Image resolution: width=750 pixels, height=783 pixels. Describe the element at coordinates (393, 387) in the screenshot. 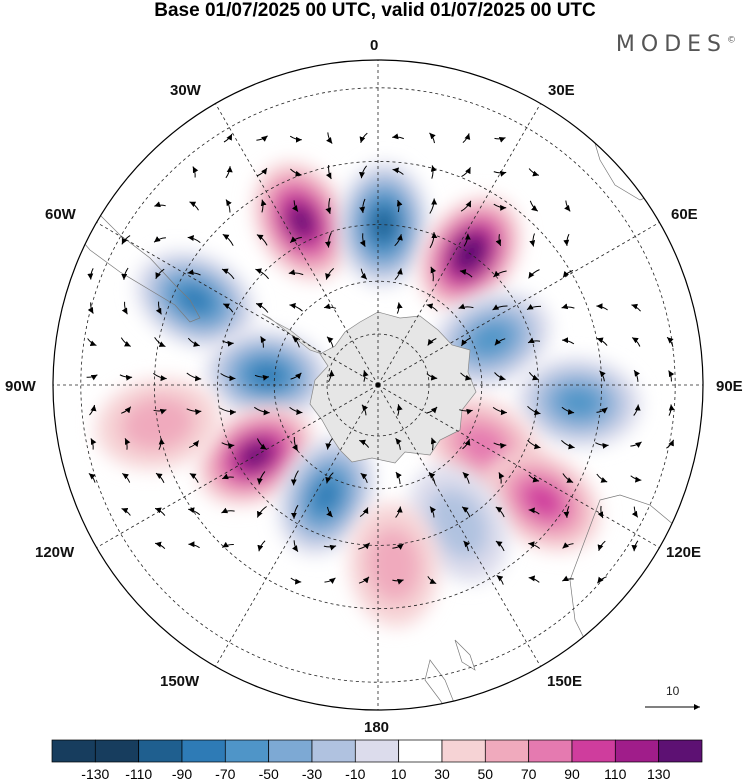

I see `antarctica-landmass` at that location.